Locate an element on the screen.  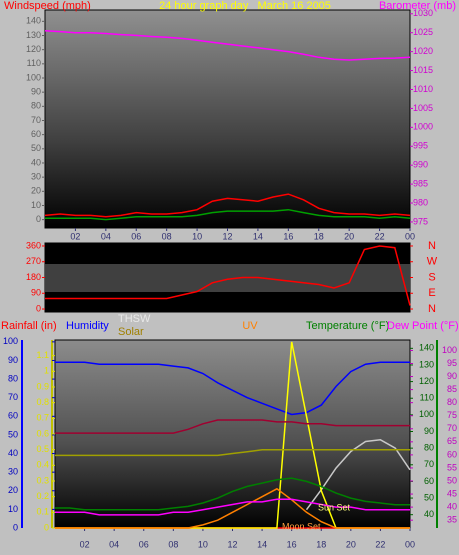
x-tick-label: 04 is located at coordinates (114, 544).